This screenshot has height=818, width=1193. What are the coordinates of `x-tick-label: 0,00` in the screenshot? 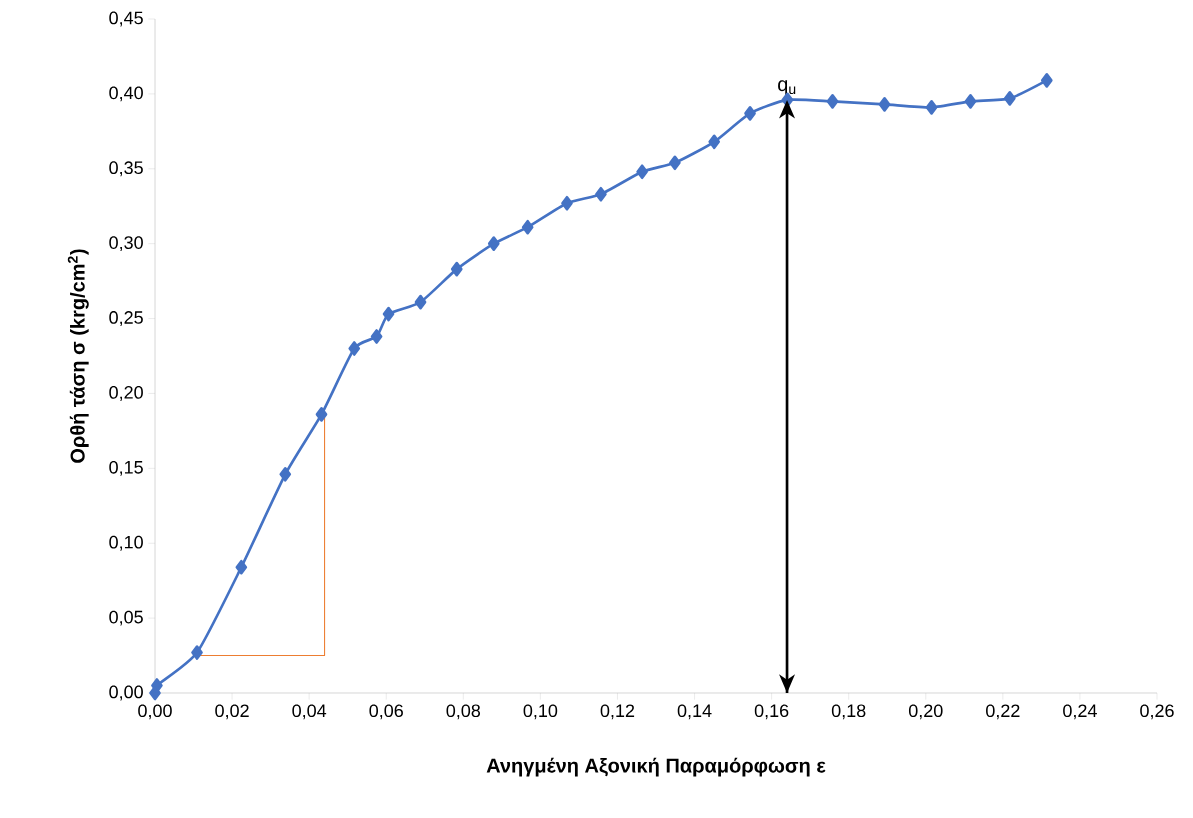 It's located at (155, 712).